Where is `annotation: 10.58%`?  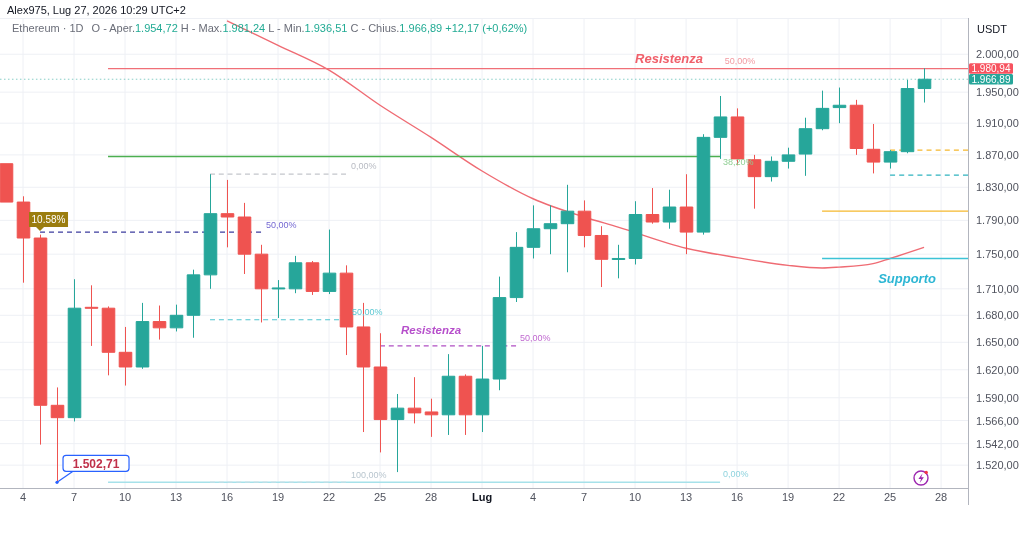 annotation: 10.58% is located at coordinates (48, 220).